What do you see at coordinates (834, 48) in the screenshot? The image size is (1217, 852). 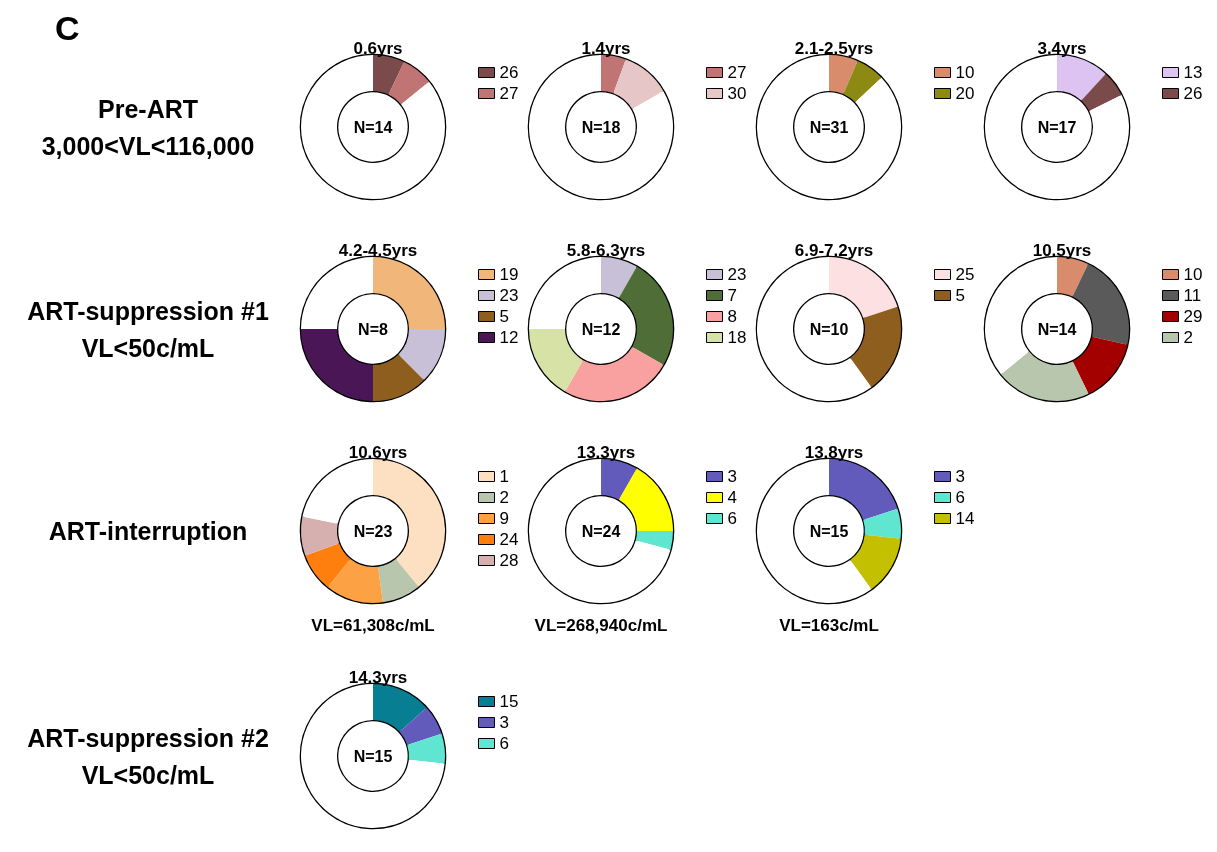 I see `chart-title: 2.1-2.5yrs` at bounding box center [834, 48].